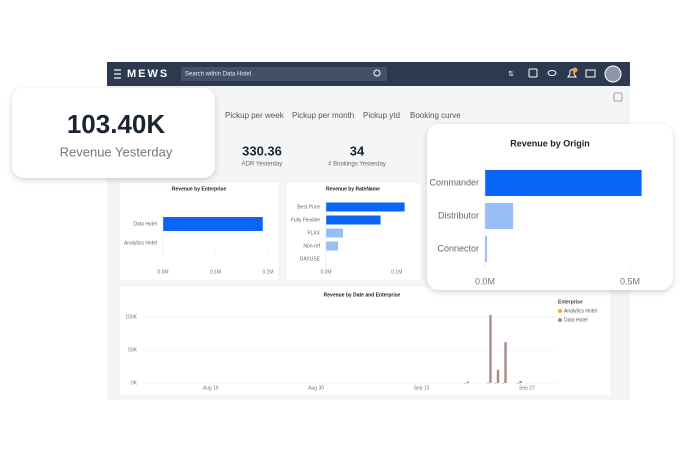 The width and height of the screenshot is (680, 462). I want to click on tab: Pickup per month, so click(323, 115).